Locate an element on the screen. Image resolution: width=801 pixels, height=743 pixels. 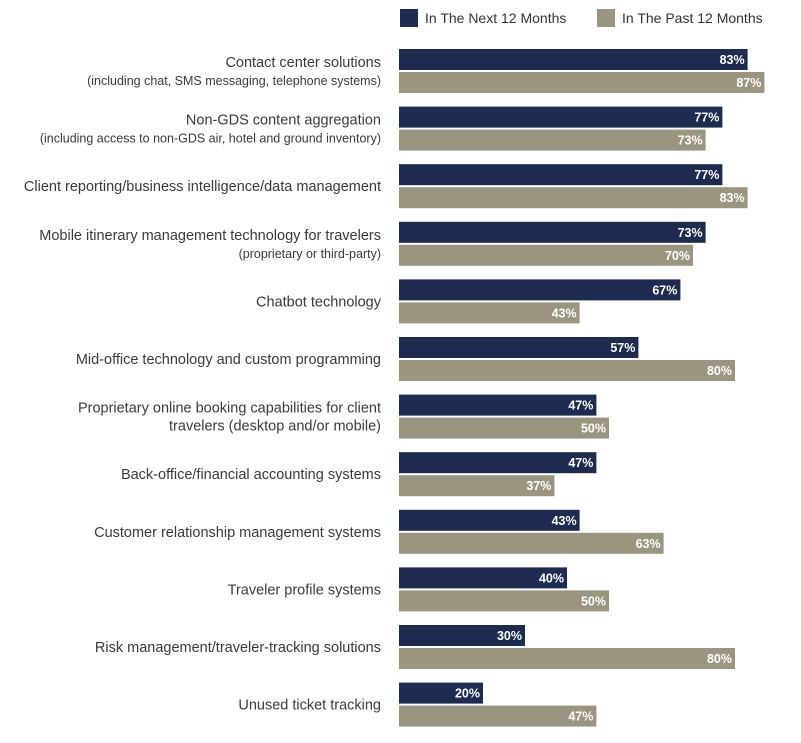
category-label-8: Customer relationship management systems is located at coordinates (237, 533).